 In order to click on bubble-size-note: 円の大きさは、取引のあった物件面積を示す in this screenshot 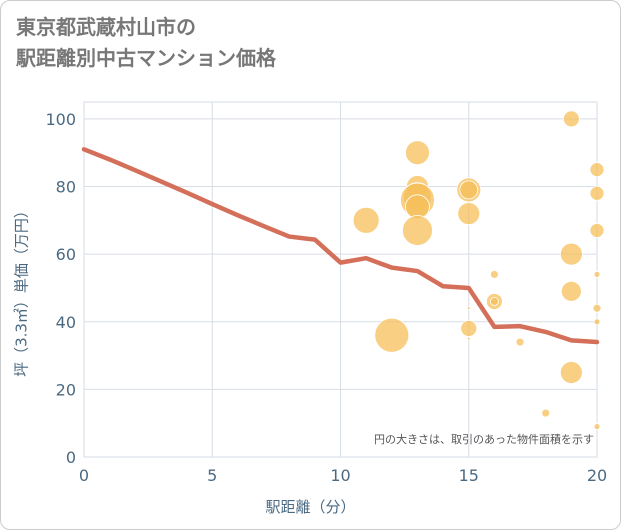, I will do `click(484, 439)`.